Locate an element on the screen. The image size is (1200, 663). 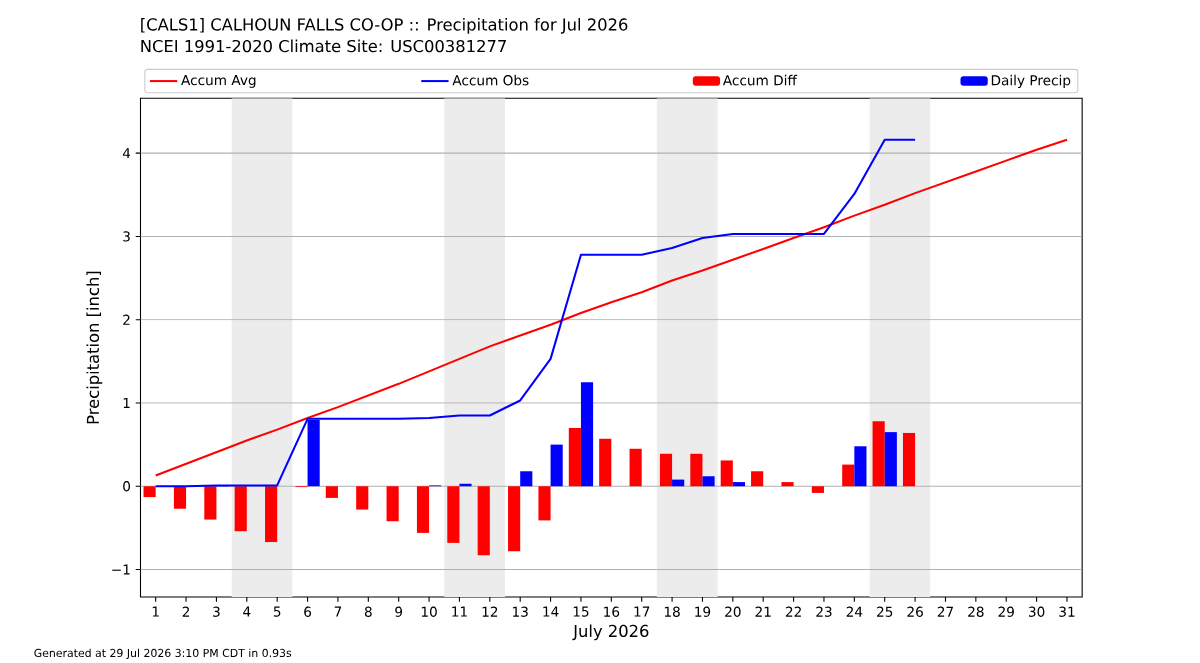
x-tick-label: 29 is located at coordinates (1006, 612).